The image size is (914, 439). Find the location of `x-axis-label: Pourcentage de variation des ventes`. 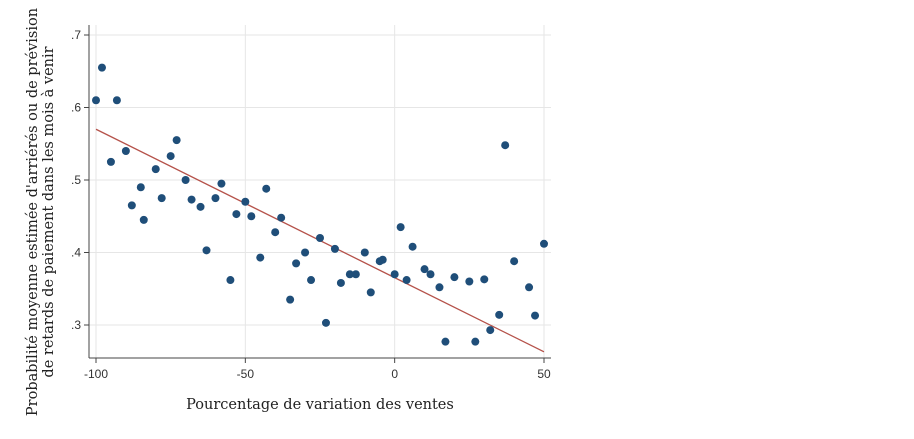

x-axis-label: Pourcentage de variation des ventes is located at coordinates (320, 405).